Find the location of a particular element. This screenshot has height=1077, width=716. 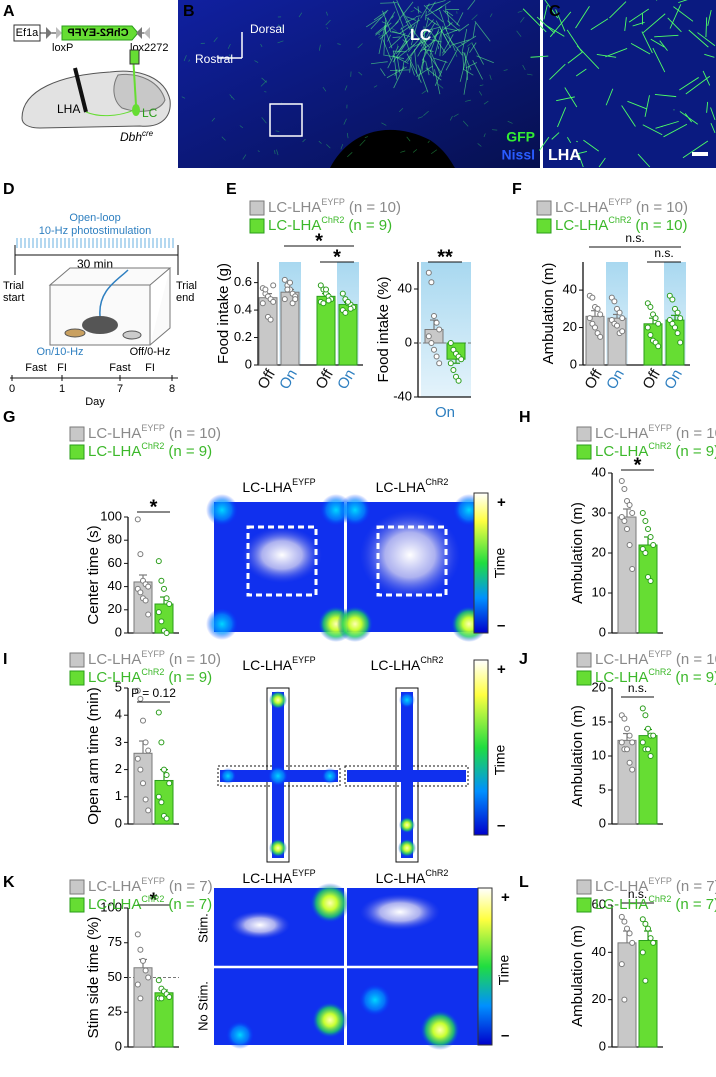

group-sup: ChR2 is located at coordinates (436, 482).